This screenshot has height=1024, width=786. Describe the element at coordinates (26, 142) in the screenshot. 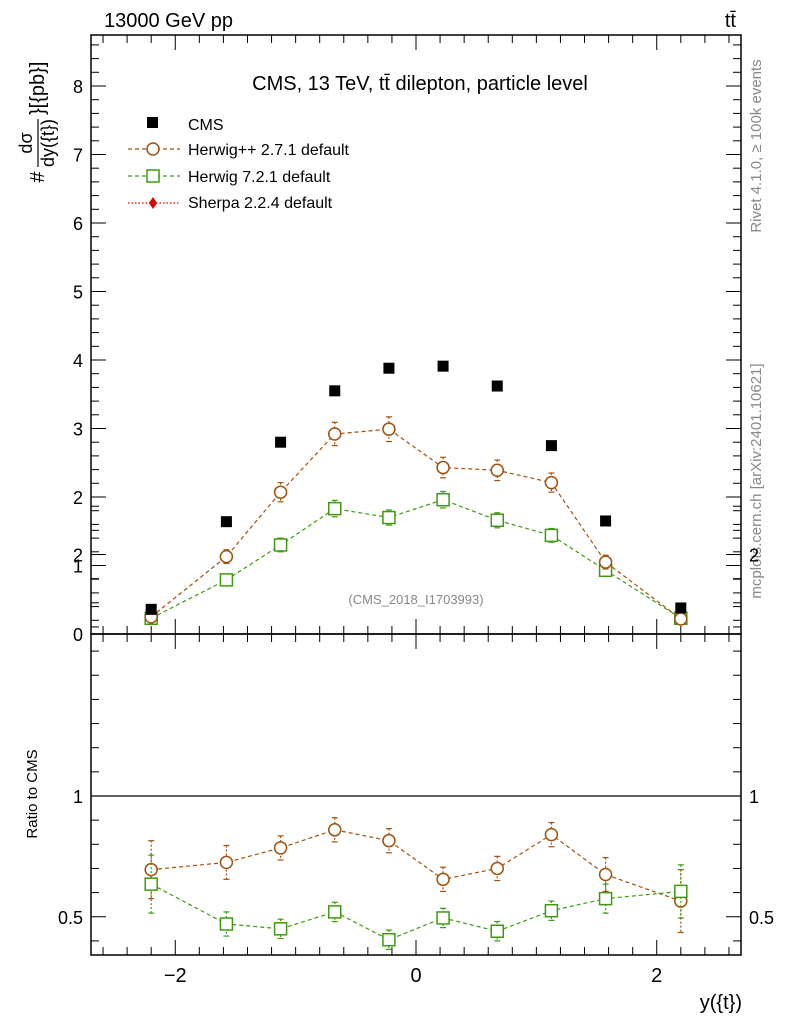

I see `ylabel-numerator: dσ` at that location.